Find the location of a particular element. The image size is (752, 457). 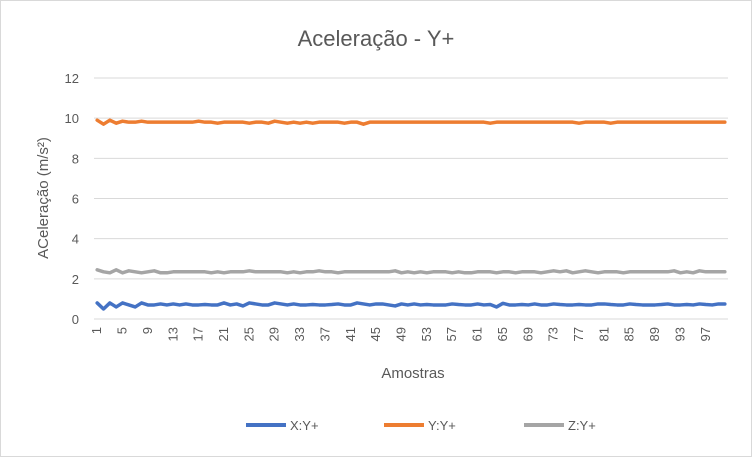

x-tick-label: 45 is located at coordinates (375, 334).